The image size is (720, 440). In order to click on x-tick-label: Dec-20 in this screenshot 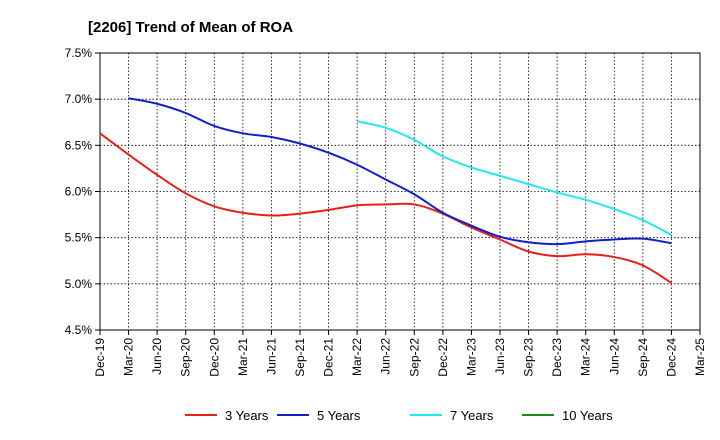, I will do `click(214, 357)`.